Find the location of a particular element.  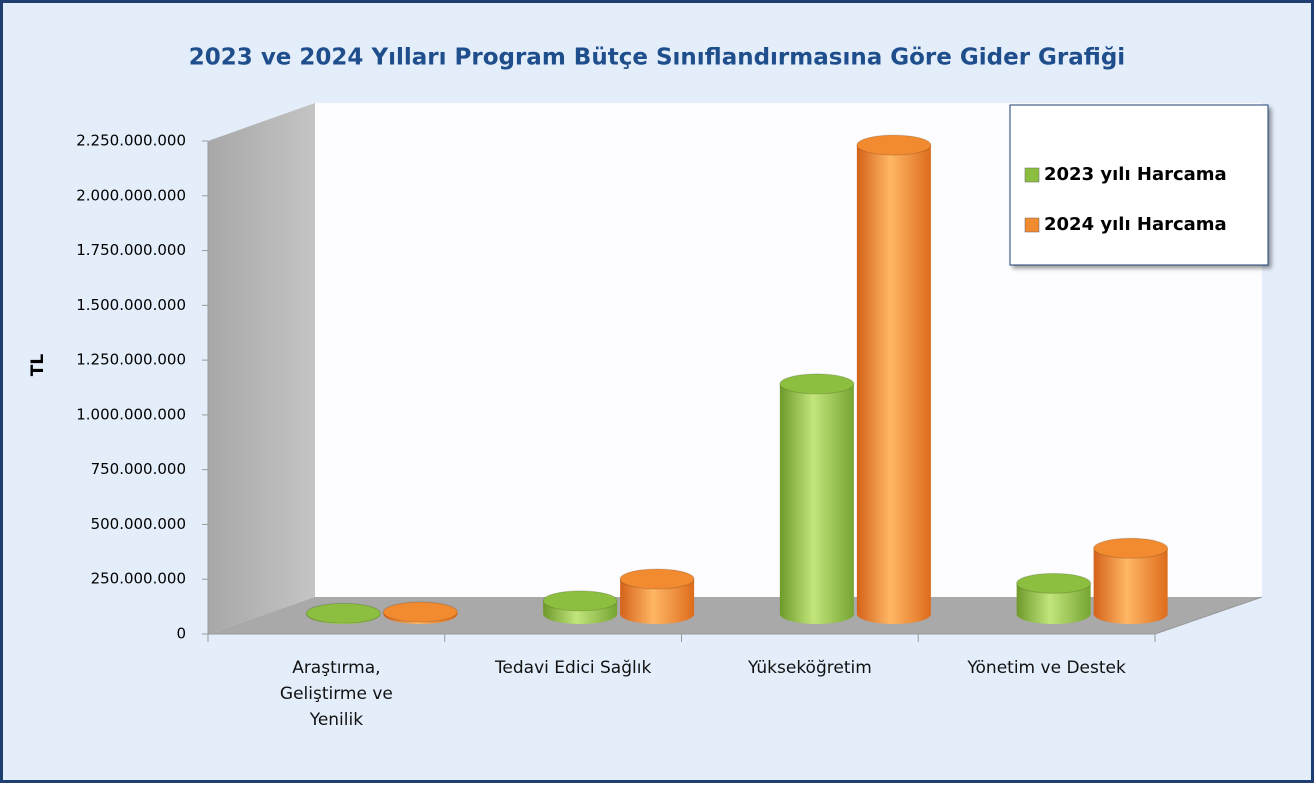

y-tick-label: 2.000.000.000 is located at coordinates (131, 195).